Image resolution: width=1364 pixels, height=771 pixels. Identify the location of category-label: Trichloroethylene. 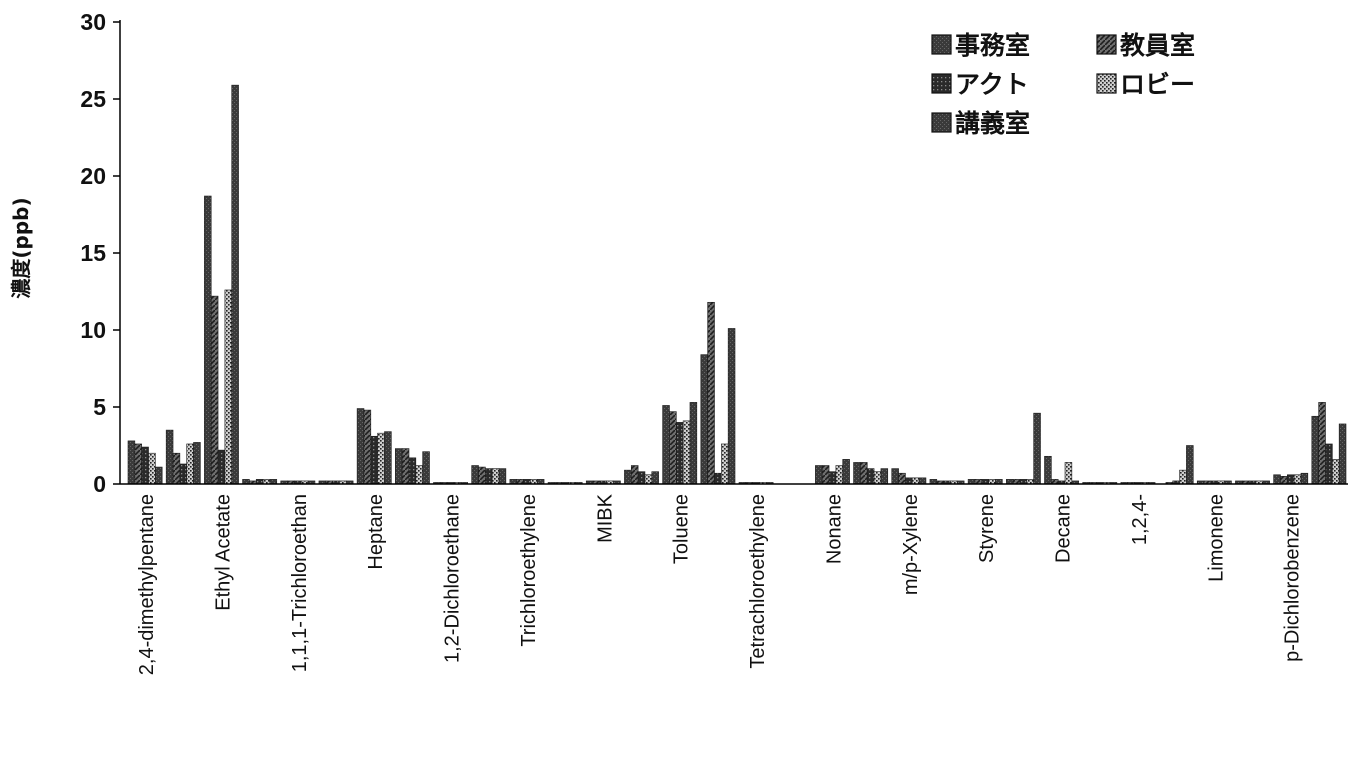
(529, 570).